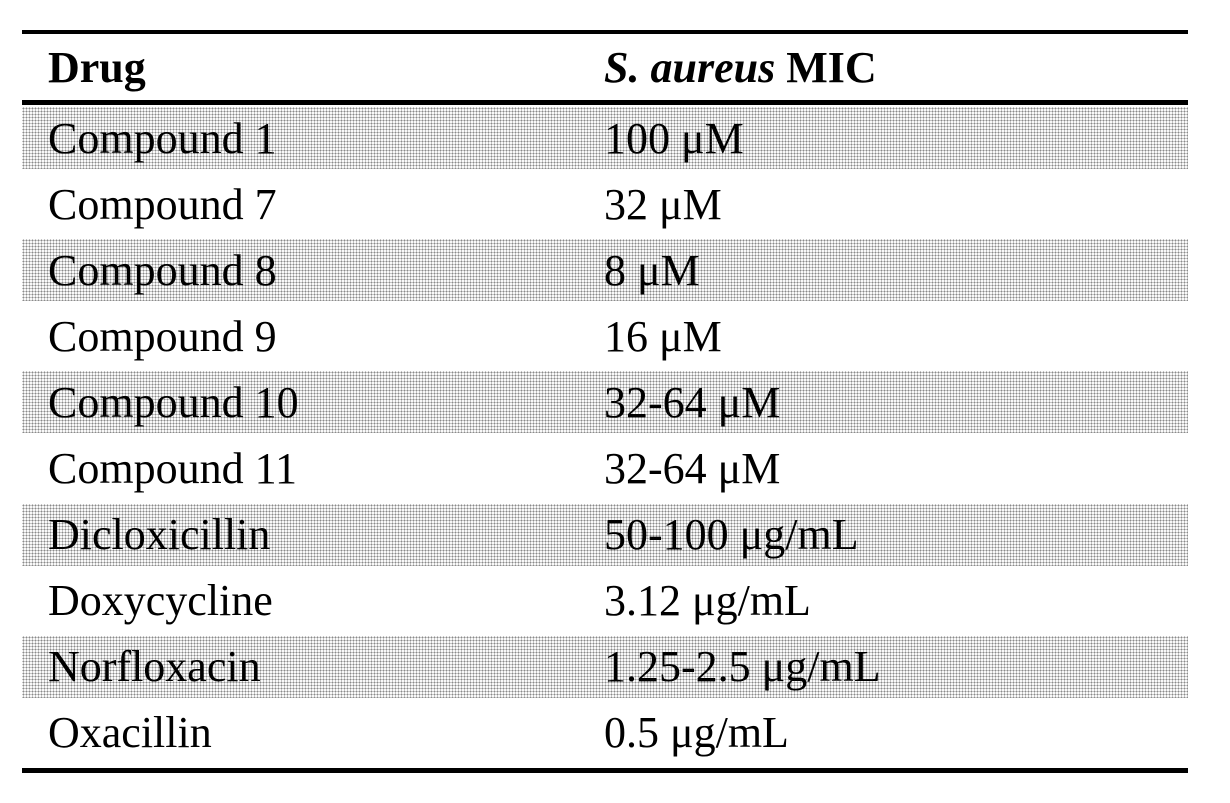  What do you see at coordinates (707, 601) in the screenshot?
I see `mic-cell: 3.12 μg/mL` at bounding box center [707, 601].